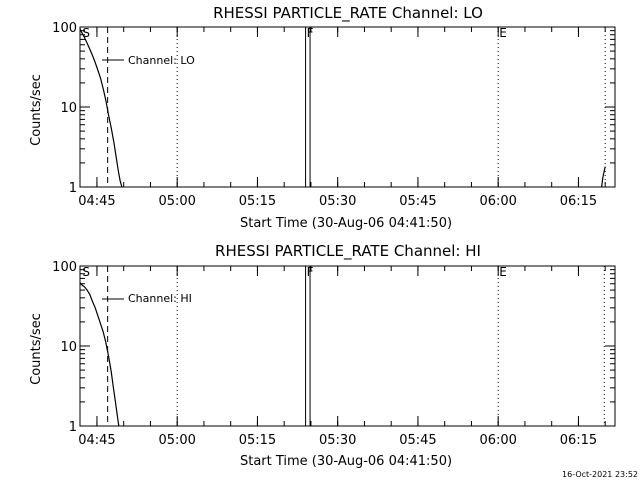 This screenshot has width=640, height=480. Describe the element at coordinates (161, 60) in the screenshot. I see `legend-label: Channel: LO` at that location.